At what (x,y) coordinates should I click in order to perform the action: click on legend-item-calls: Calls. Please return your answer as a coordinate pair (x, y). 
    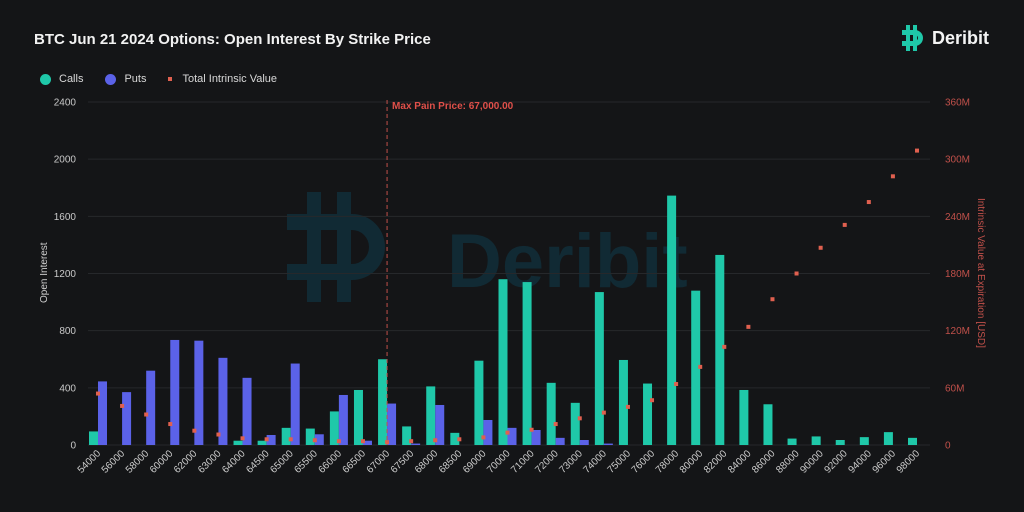
    Looking at the image, I should click on (61, 79).